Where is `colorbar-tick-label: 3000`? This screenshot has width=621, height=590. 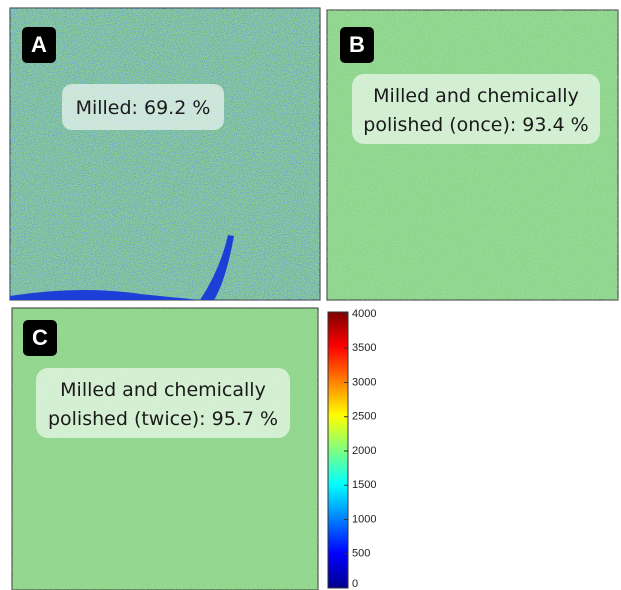 colorbar-tick-label: 3000 is located at coordinates (364, 382).